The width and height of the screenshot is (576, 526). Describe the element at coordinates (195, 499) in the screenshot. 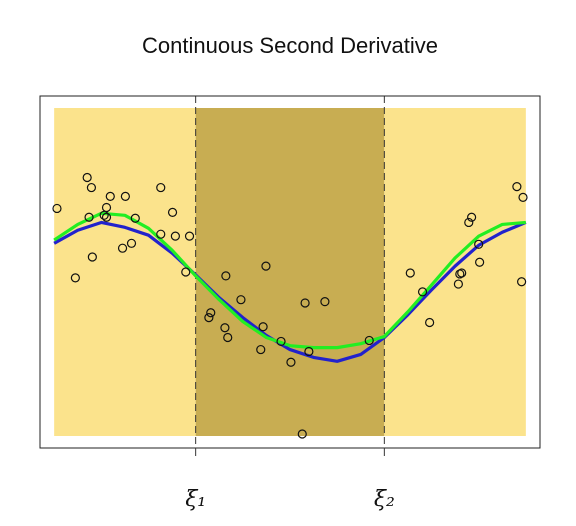

I see `knot-label: ξ₁` at that location.